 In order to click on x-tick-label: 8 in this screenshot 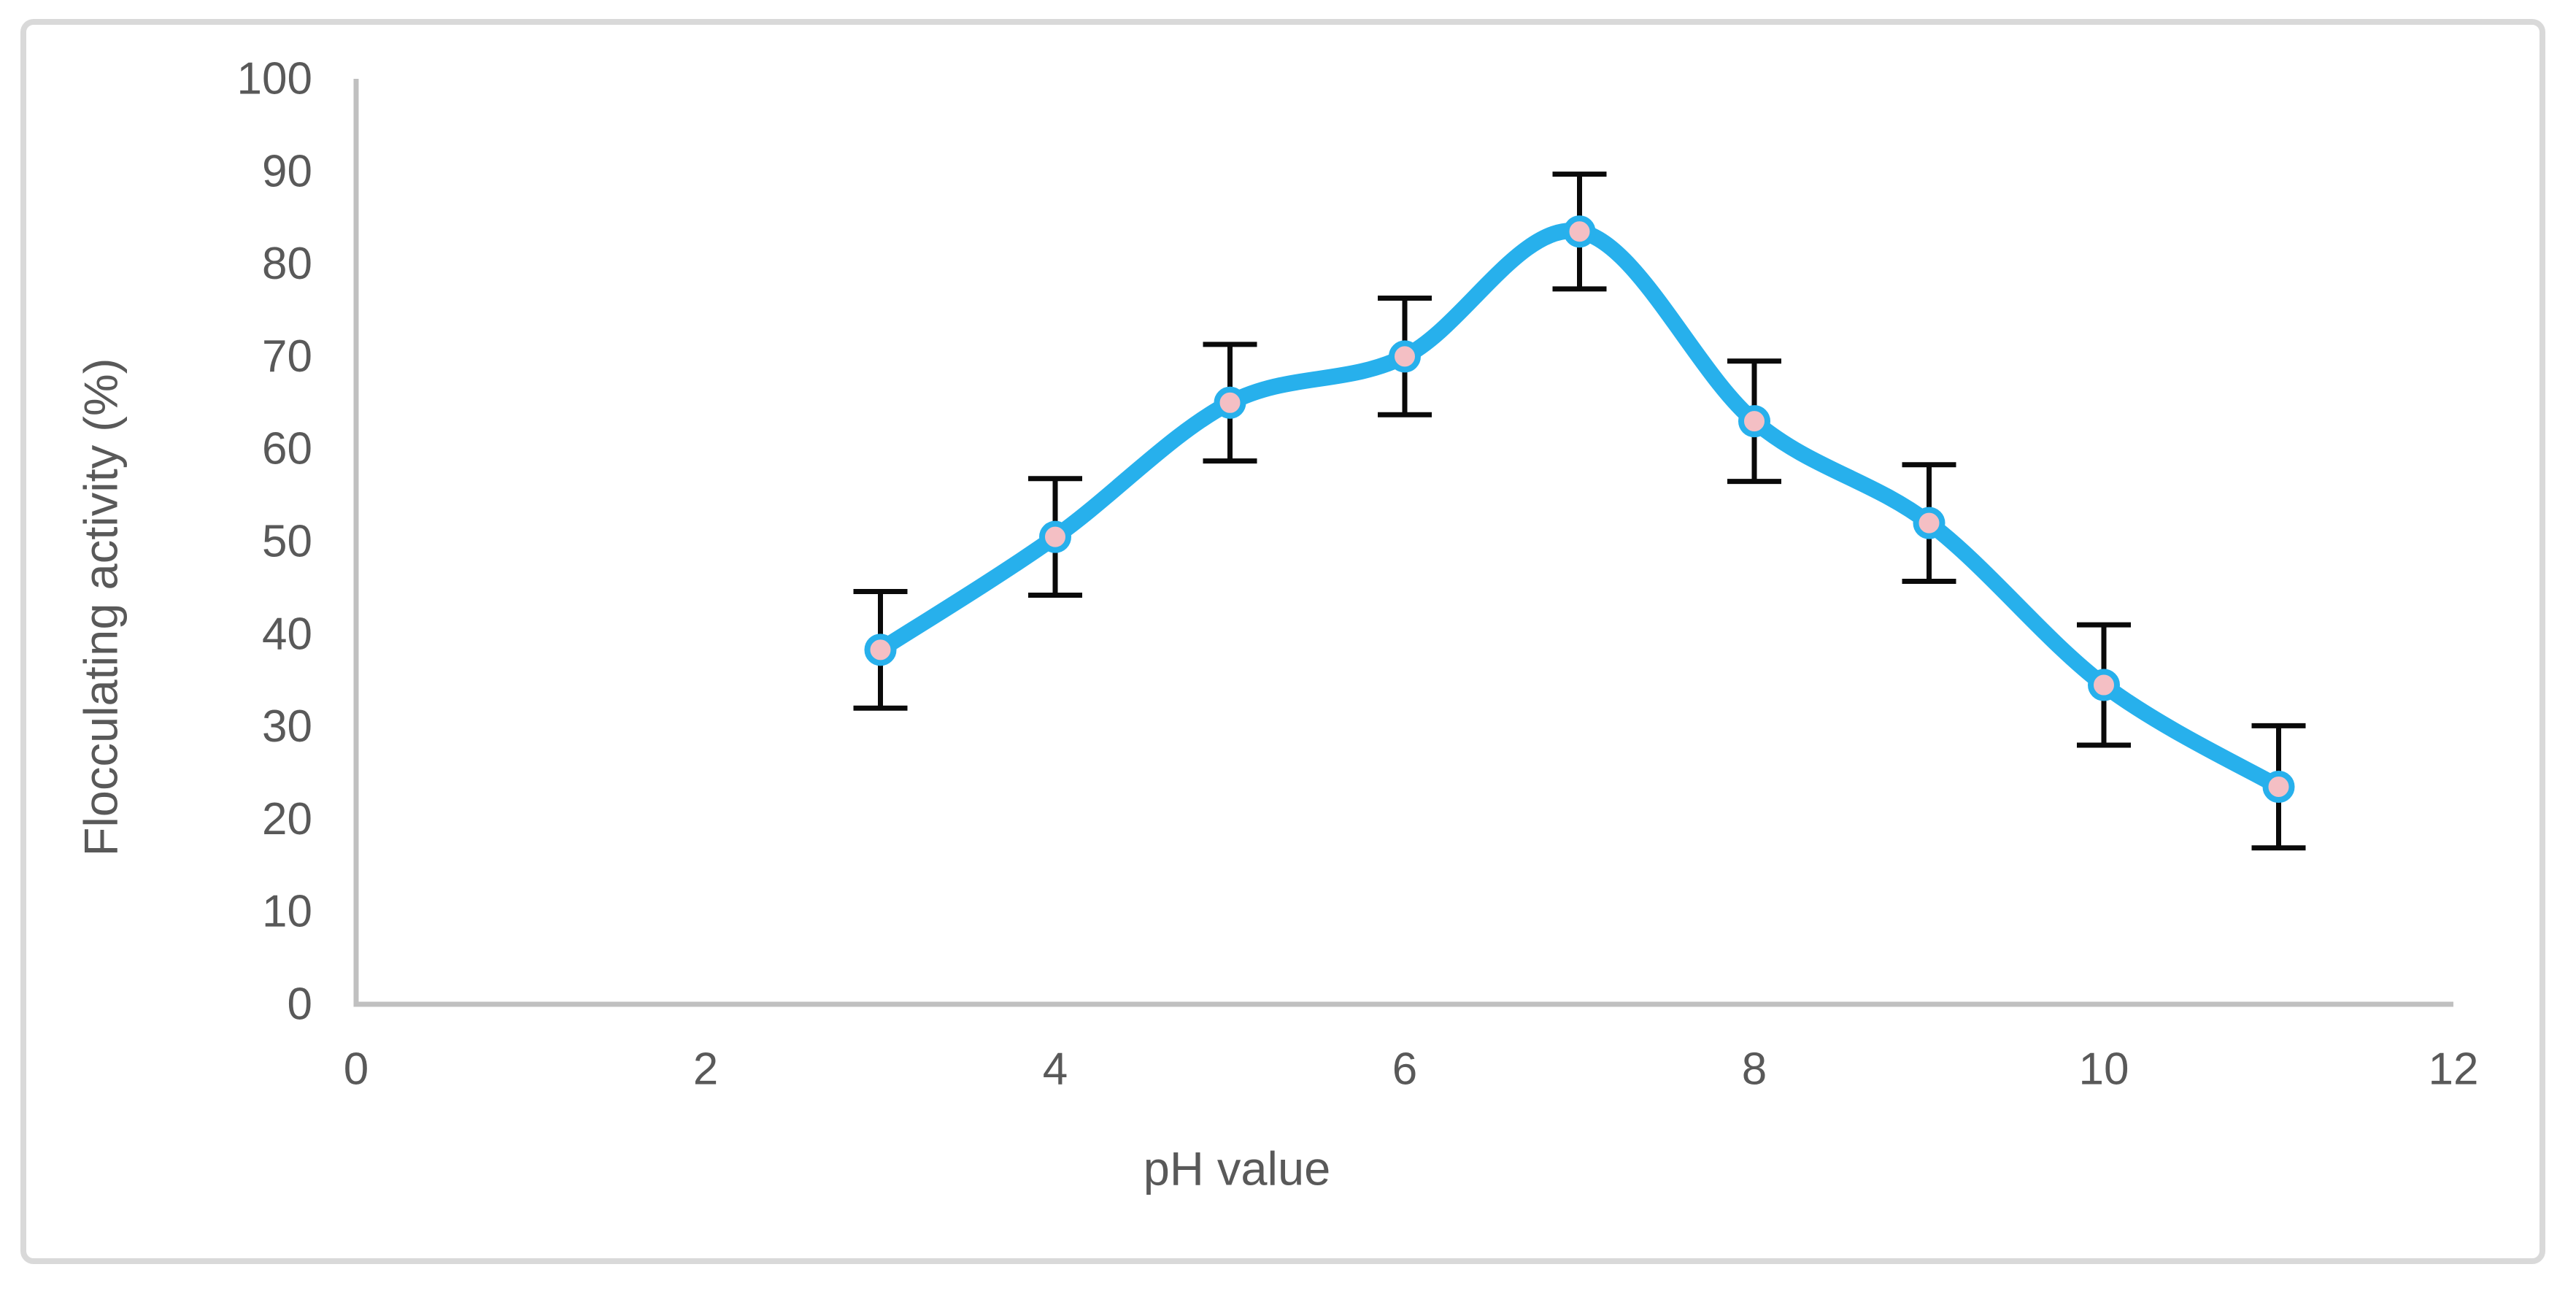, I will do `click(1754, 1069)`.